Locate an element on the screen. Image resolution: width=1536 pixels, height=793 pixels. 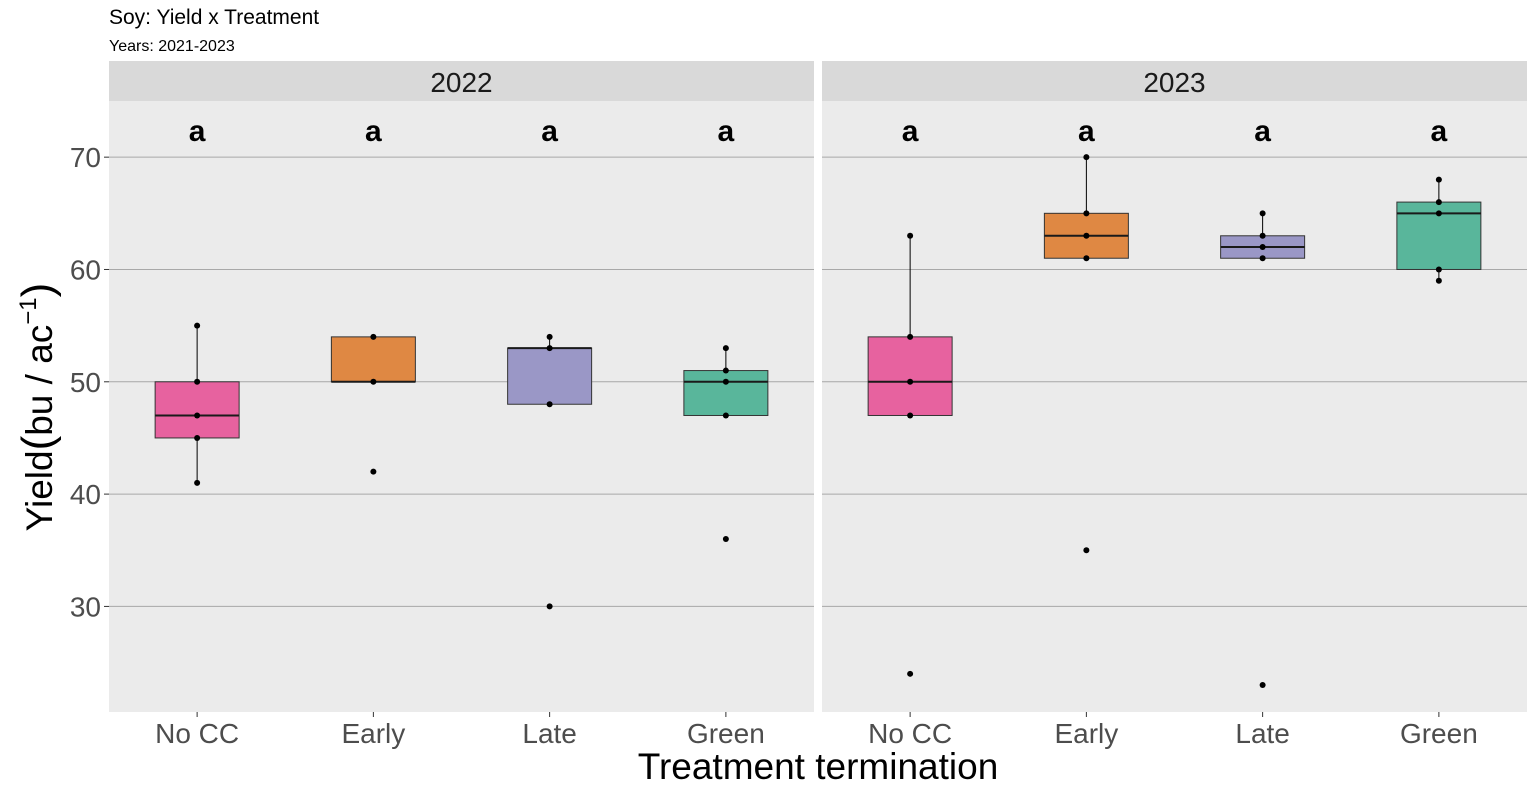
y-tick-label: 50 is located at coordinates (85, 382).